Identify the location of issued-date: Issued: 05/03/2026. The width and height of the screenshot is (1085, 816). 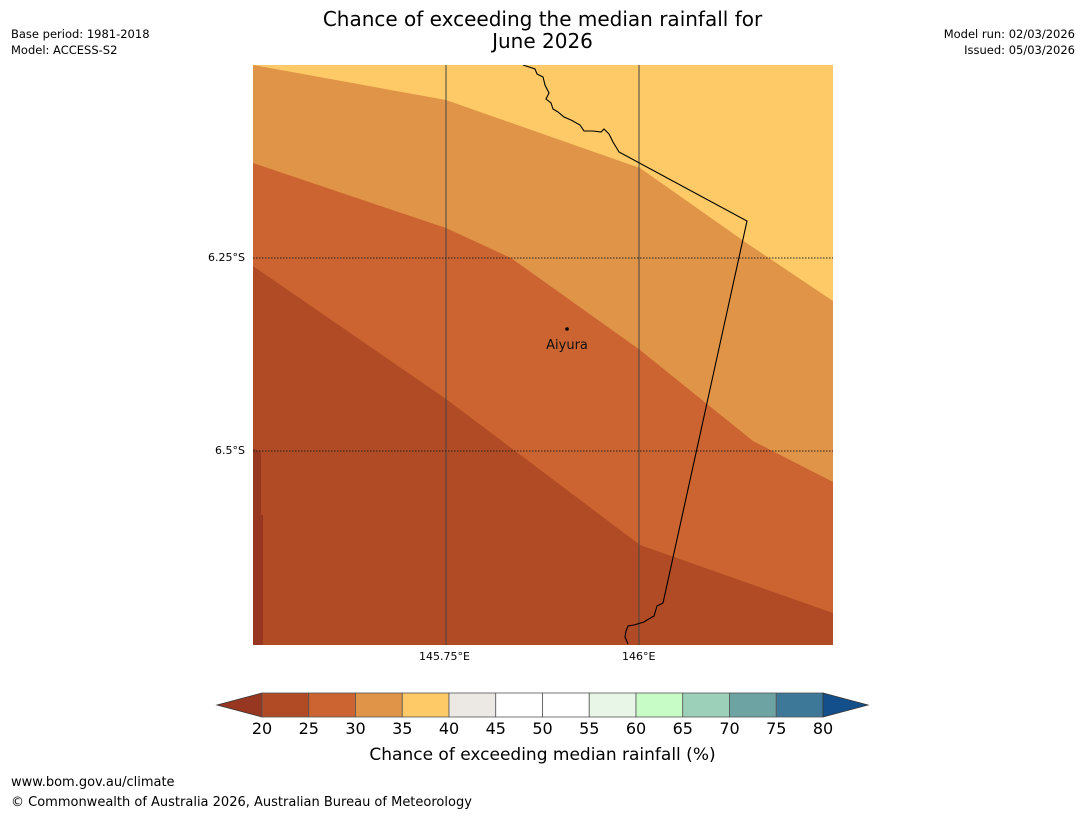
(1019, 50).